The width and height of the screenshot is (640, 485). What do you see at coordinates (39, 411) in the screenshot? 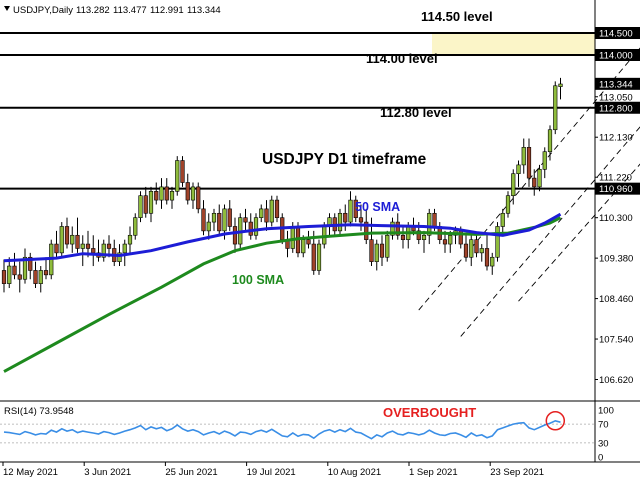
I see `rsi-indicator-label: RSI(14) 73.9548` at bounding box center [39, 411].